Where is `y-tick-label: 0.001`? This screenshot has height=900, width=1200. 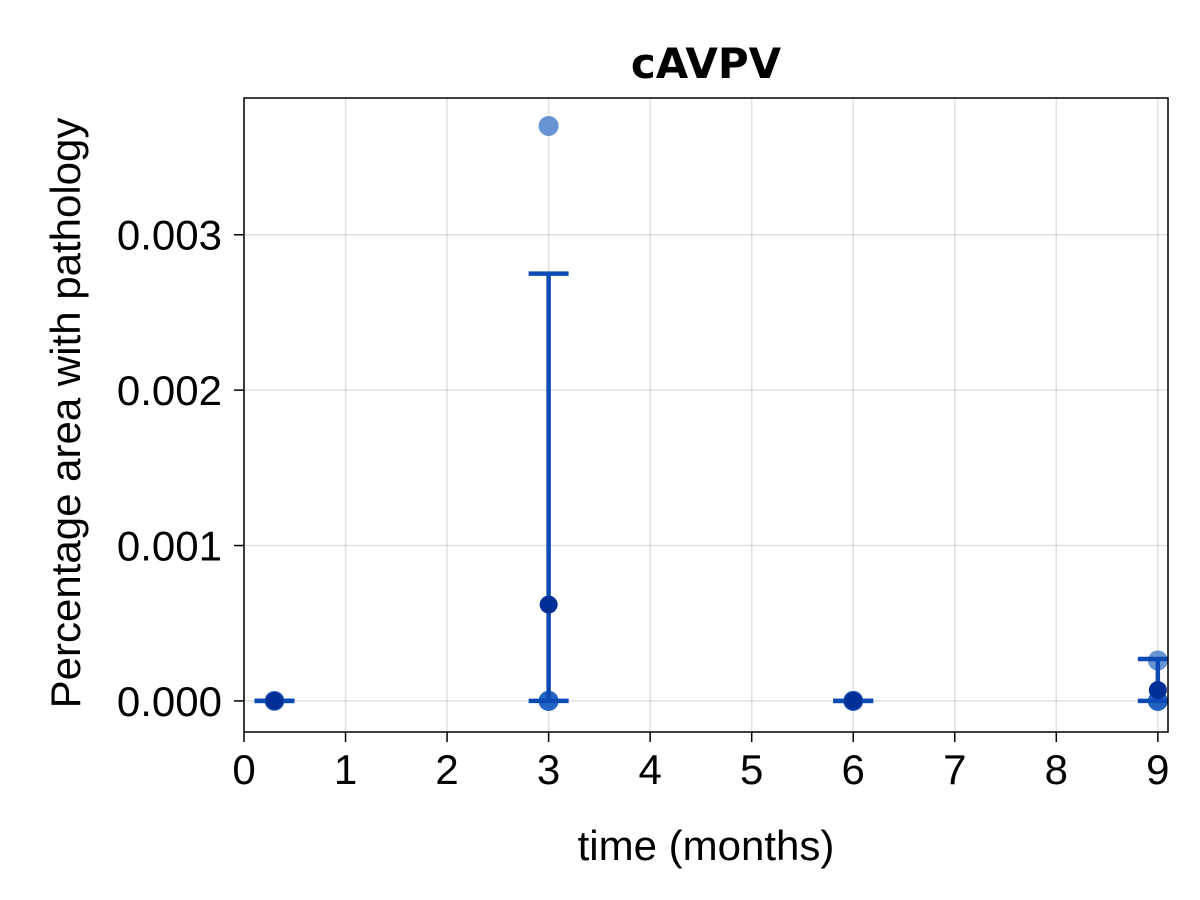
y-tick-label: 0.001 is located at coordinates (169, 546).